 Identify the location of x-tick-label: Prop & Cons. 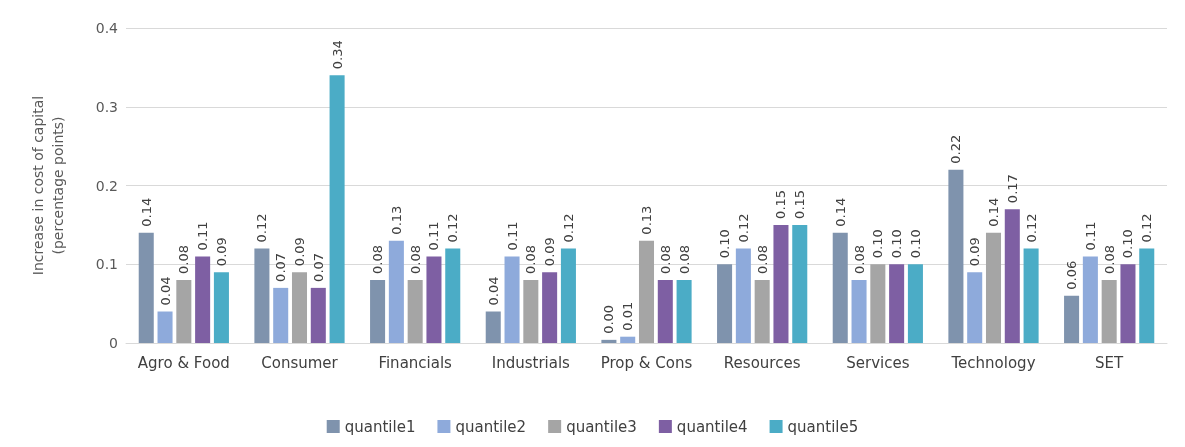
(646, 362).